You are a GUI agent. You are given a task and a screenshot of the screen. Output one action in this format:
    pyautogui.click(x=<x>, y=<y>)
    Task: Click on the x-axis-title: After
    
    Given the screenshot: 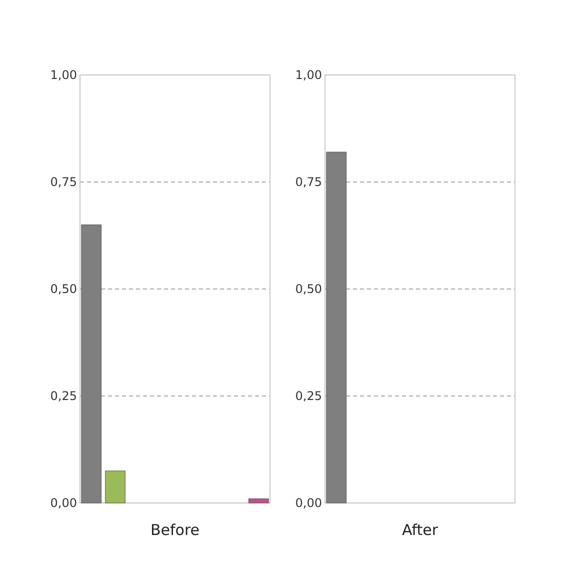 What is the action you would take?
    pyautogui.click(x=420, y=530)
    